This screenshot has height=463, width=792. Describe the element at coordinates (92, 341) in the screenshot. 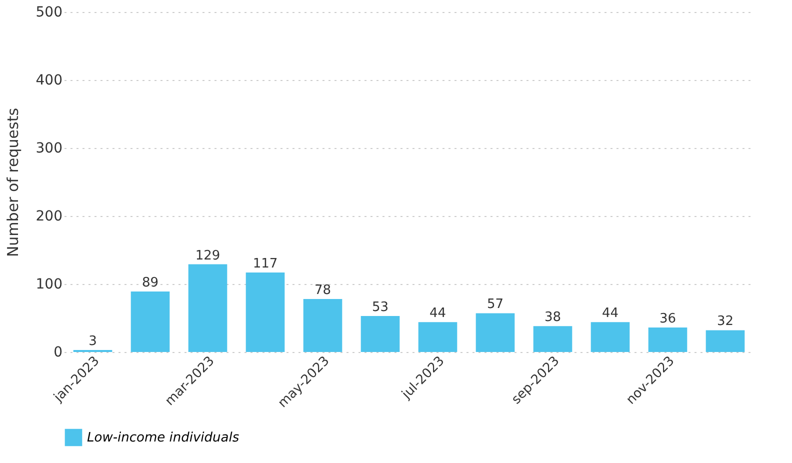

I see `data-label: 3` at that location.